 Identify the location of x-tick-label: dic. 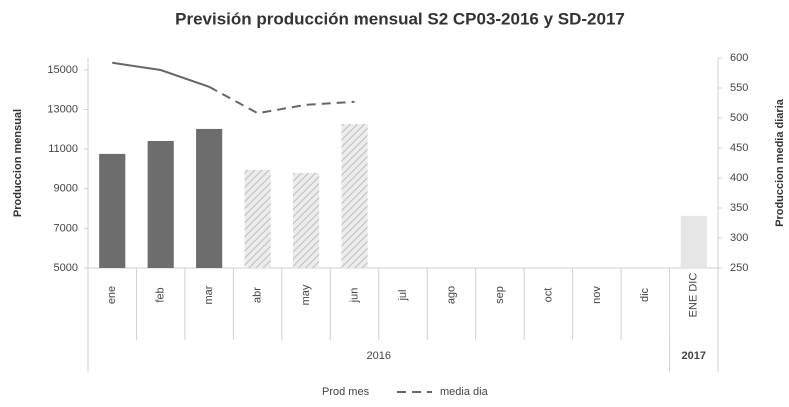
(645, 294).